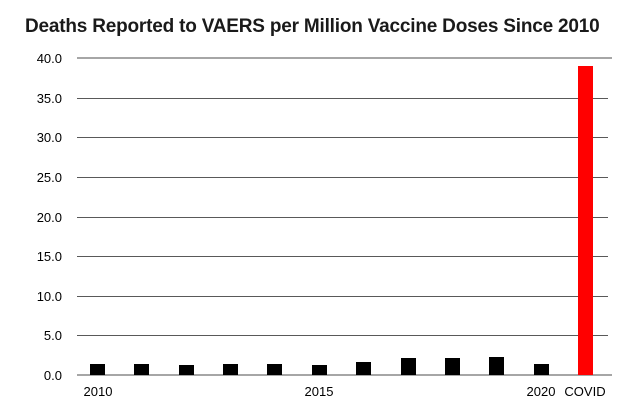 The width and height of the screenshot is (640, 416). I want to click on y-tick-label: 35.0, so click(49, 98).